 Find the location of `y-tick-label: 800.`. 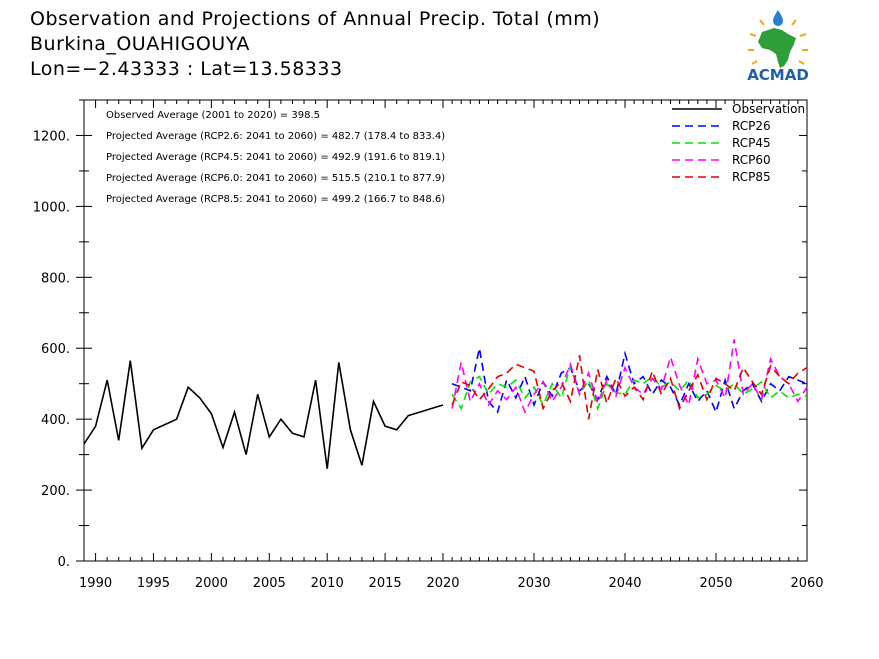

y-tick-label: 800. is located at coordinates (55, 278).